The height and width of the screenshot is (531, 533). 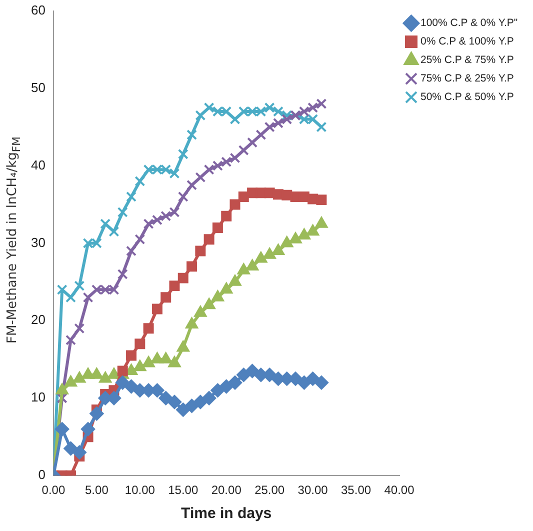 I want to click on legend-label: 25% C.P & 75% Y.P, so click(x=467, y=60).